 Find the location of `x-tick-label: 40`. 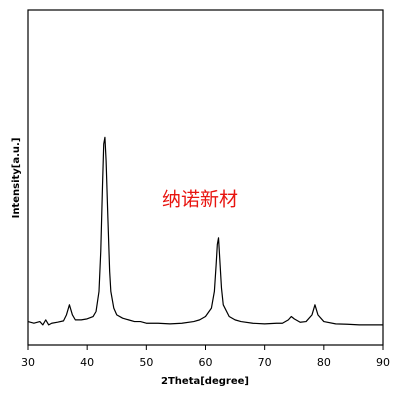

x-tick-label: 40 is located at coordinates (87, 362).